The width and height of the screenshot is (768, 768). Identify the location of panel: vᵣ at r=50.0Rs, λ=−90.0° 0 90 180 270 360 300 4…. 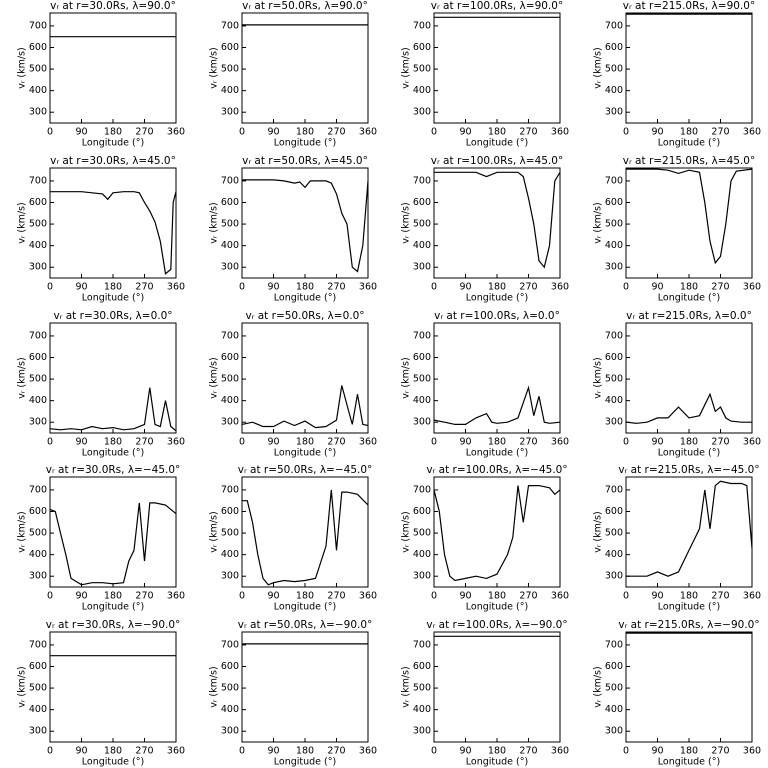
(293, 693).